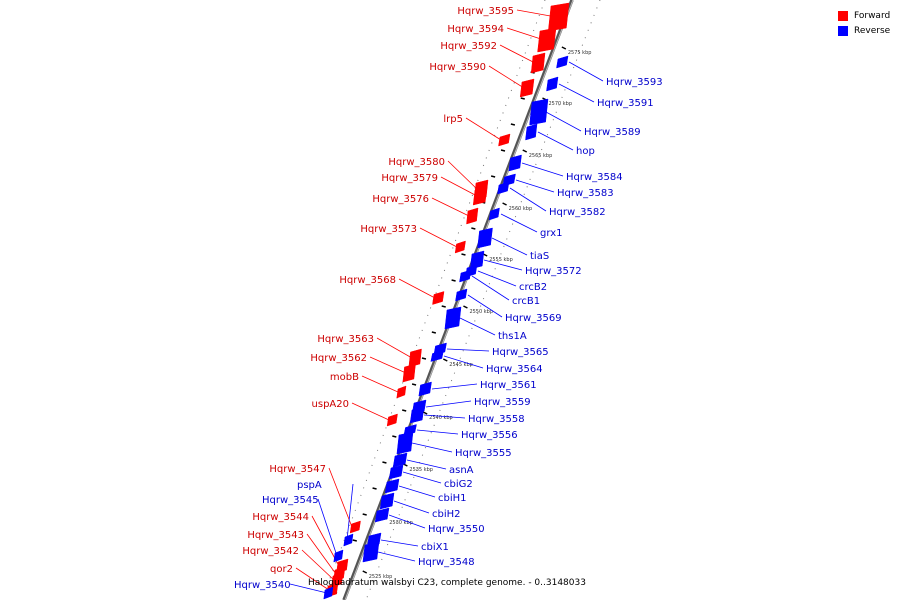 Image resolution: width=900 pixels, height=600 pixels. What do you see at coordinates (461, 470) in the screenshot?
I see `reverse-gene-label: asnA` at bounding box center [461, 470].